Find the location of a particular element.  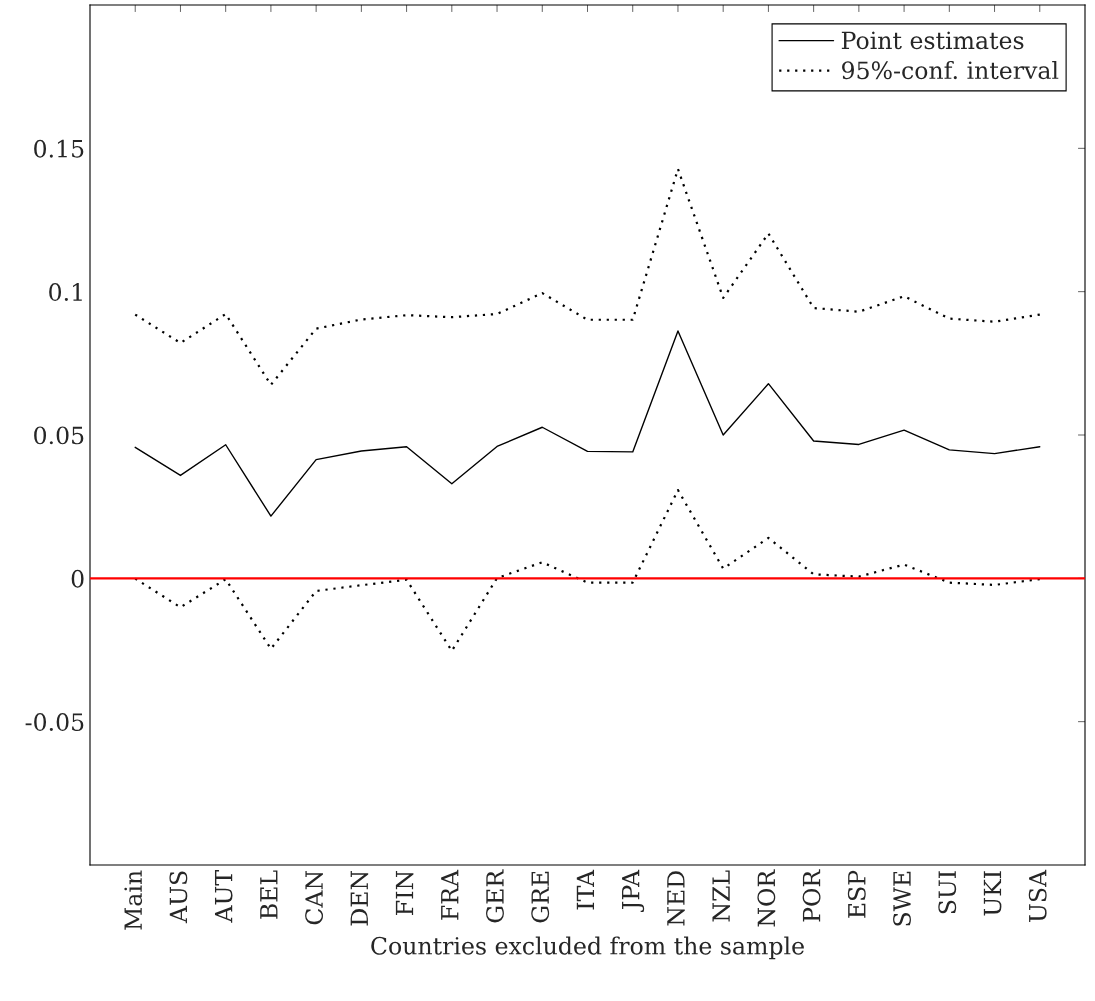

x-axis-title: Countries excluded from the sample is located at coordinates (587, 948).